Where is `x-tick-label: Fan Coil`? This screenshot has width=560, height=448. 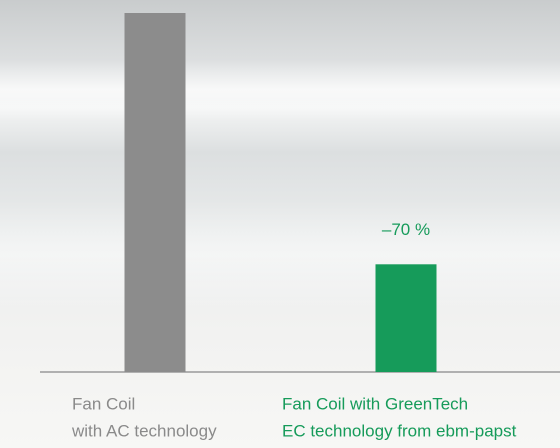
x-tick-label: Fan Coil is located at coordinates (103, 403).